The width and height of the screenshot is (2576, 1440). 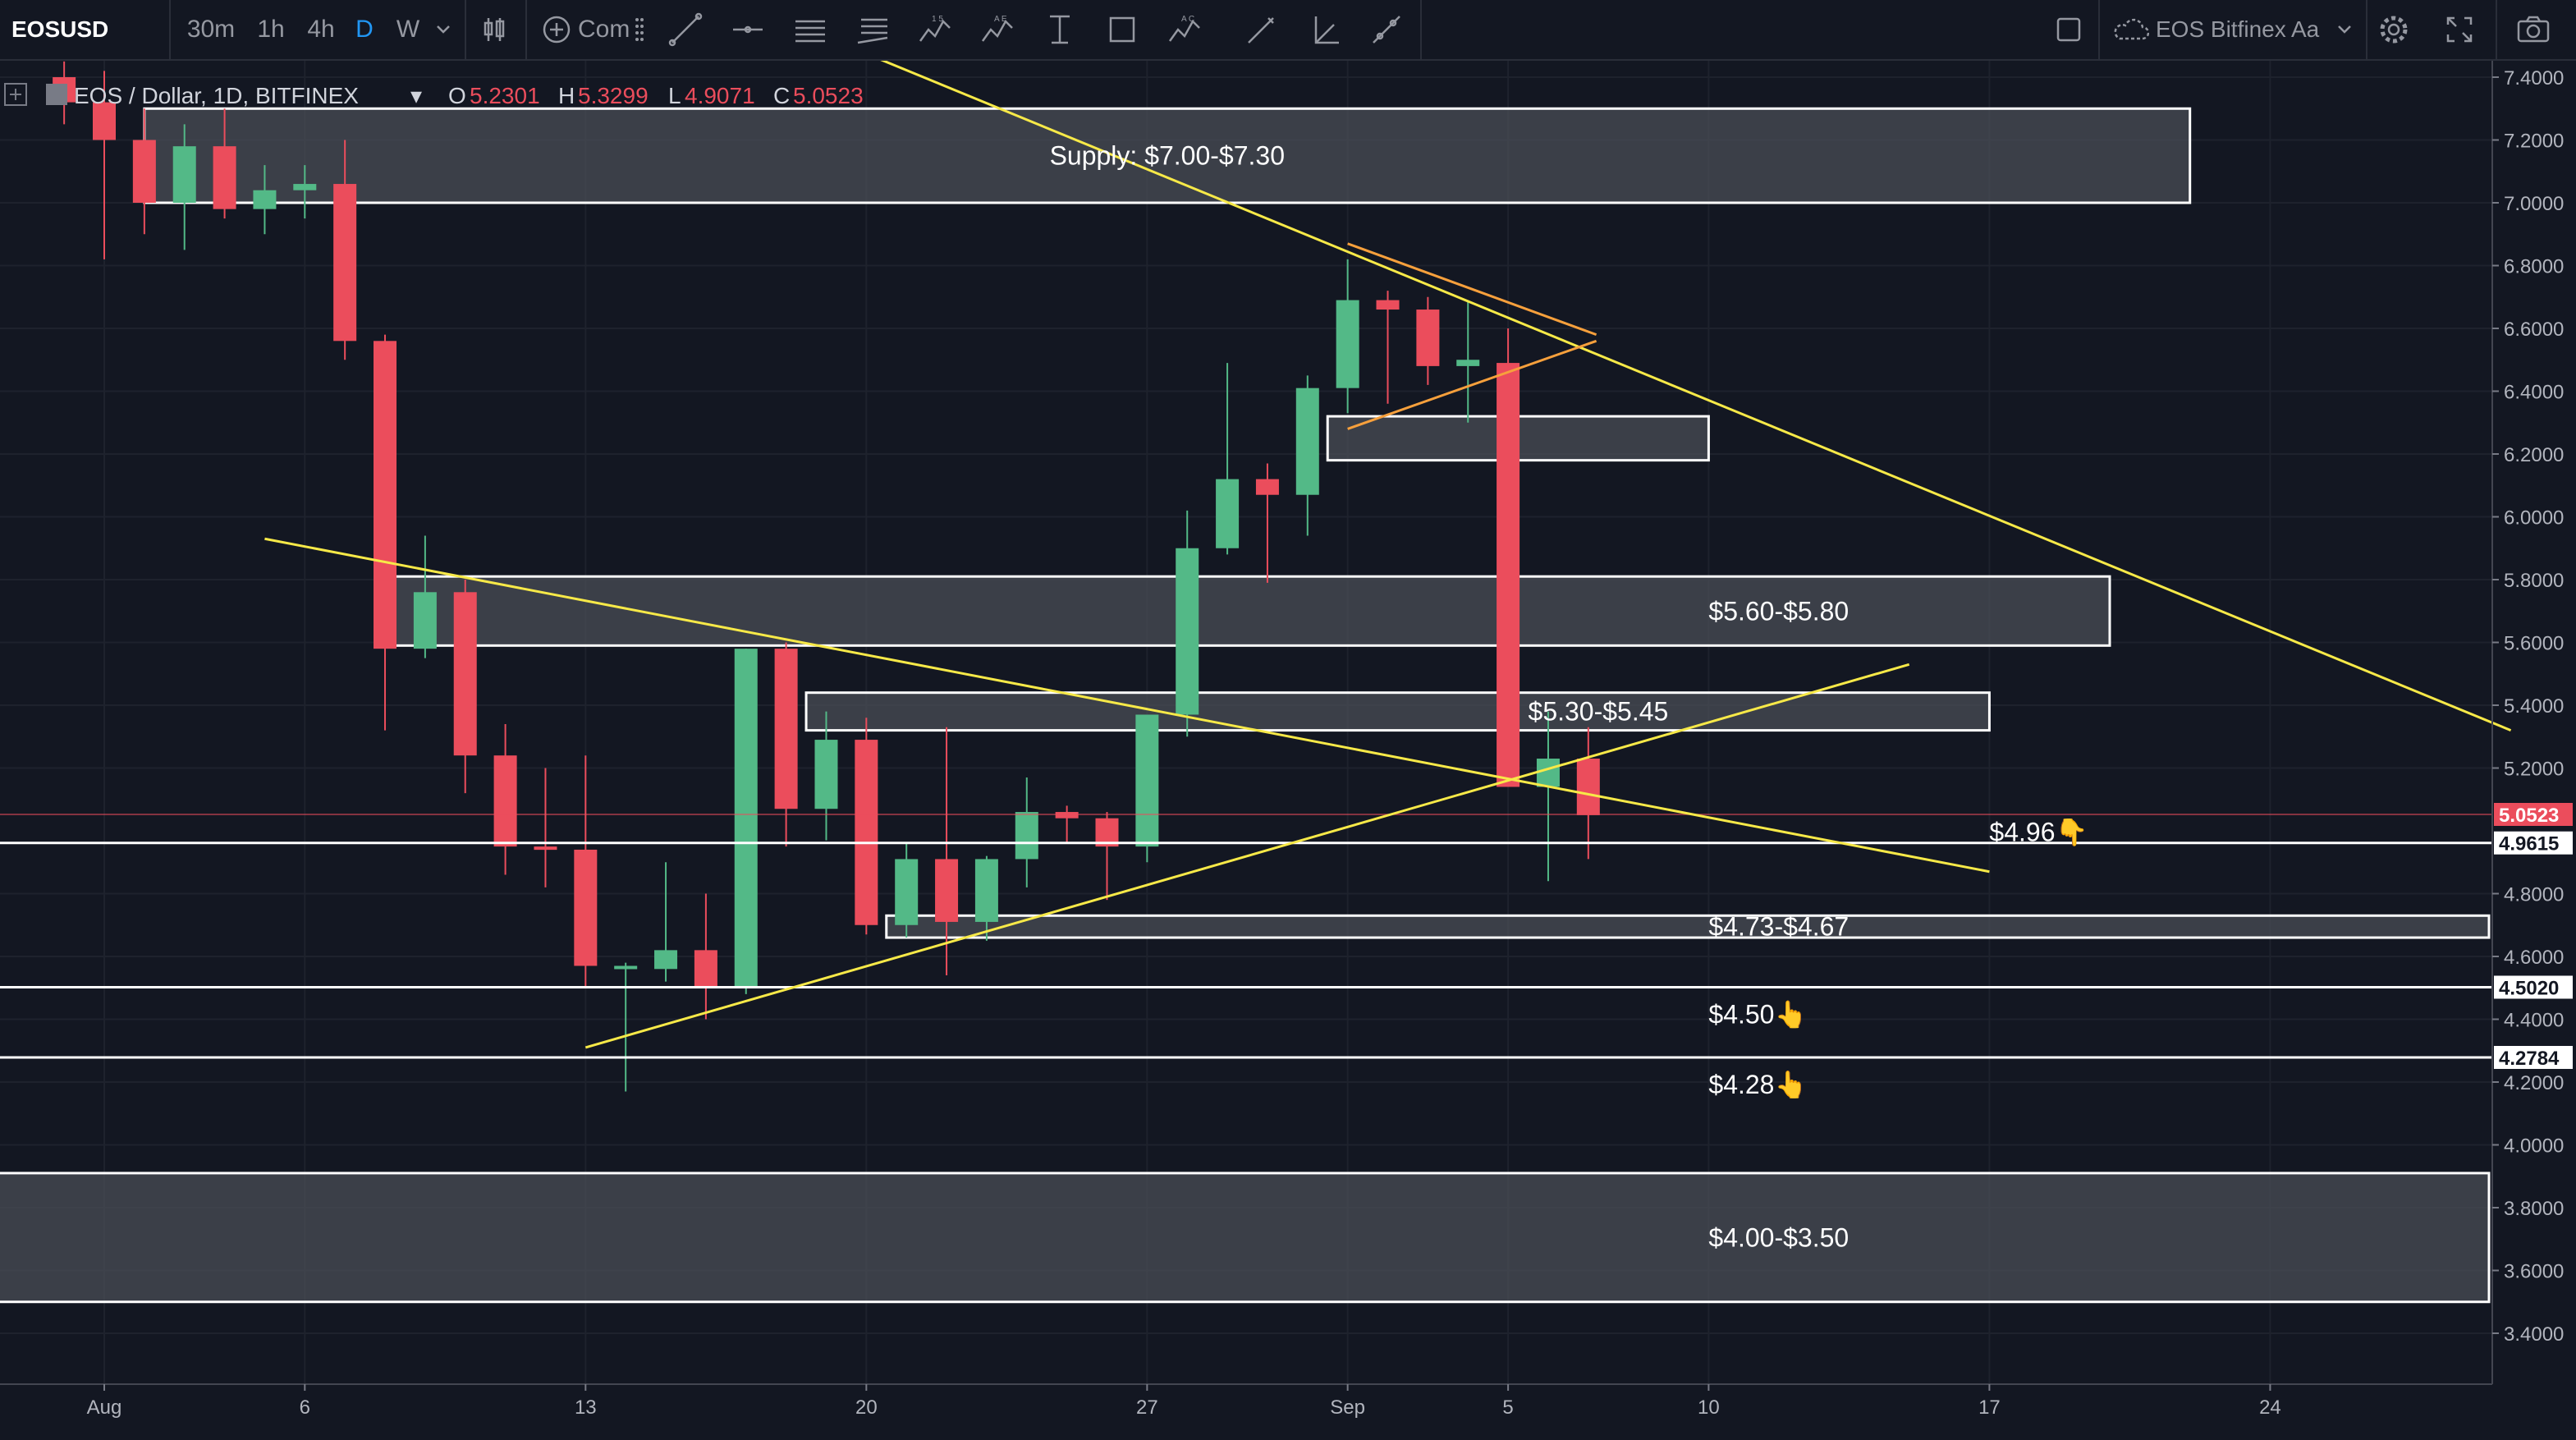 I want to click on gear-icon, so click(x=2394, y=29).